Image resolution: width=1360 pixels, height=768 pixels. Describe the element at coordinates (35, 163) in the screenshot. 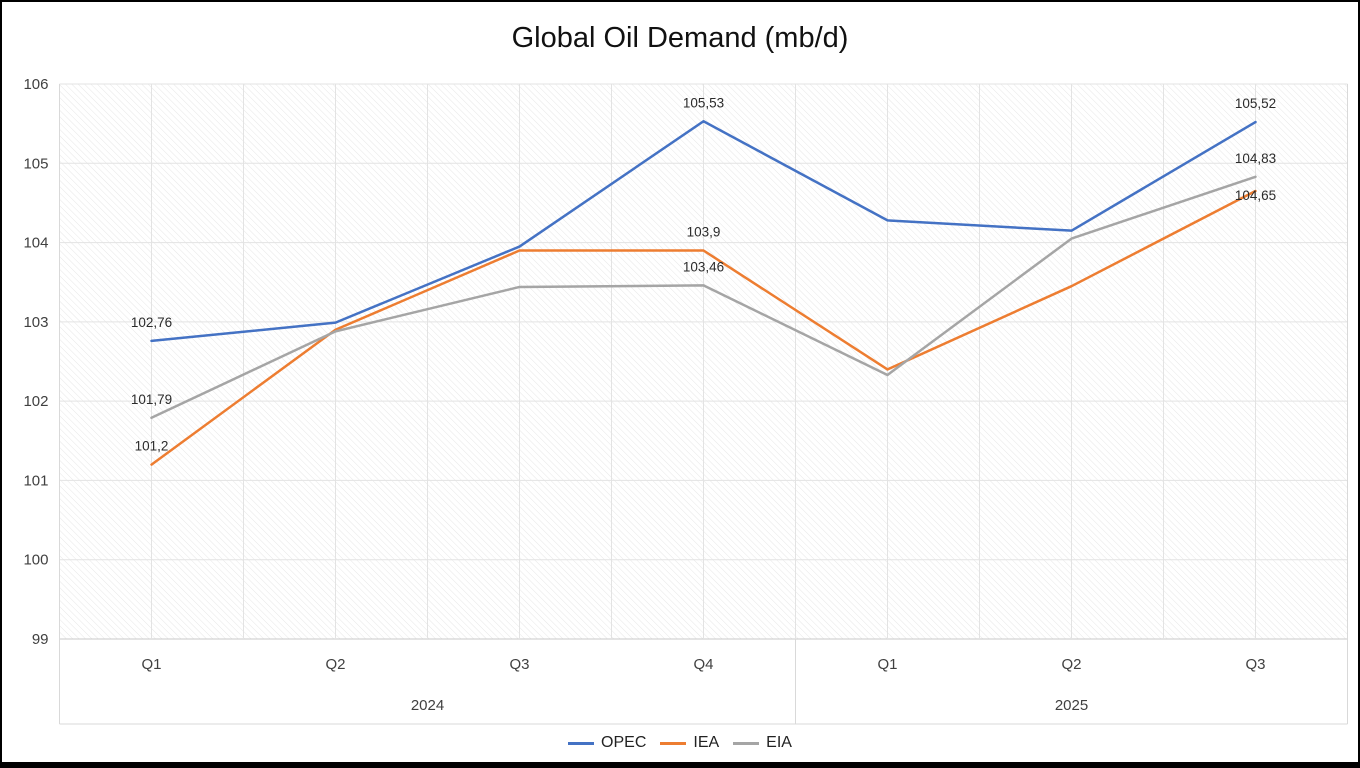

I see `y-axis-tick-label: 105` at that location.